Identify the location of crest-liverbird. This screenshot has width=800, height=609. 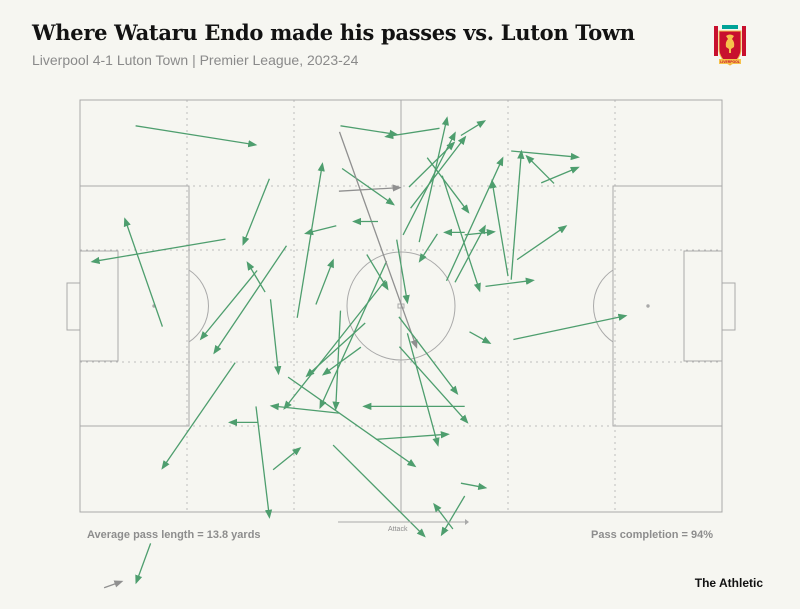
(730, 43).